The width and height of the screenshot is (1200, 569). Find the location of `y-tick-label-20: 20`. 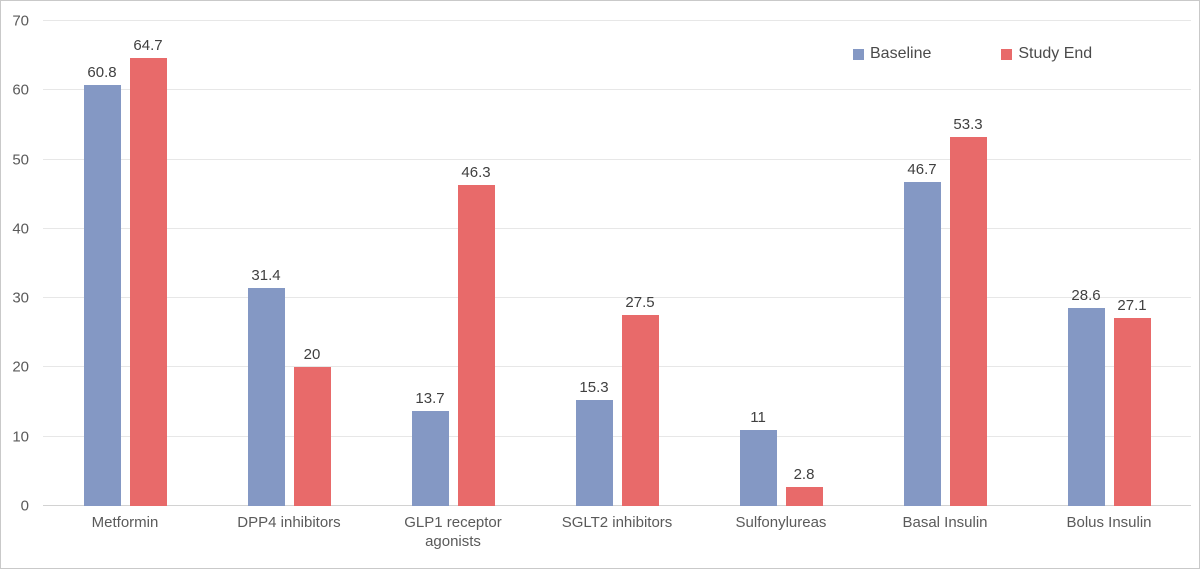

y-tick-label-20: 20 is located at coordinates (20, 367).